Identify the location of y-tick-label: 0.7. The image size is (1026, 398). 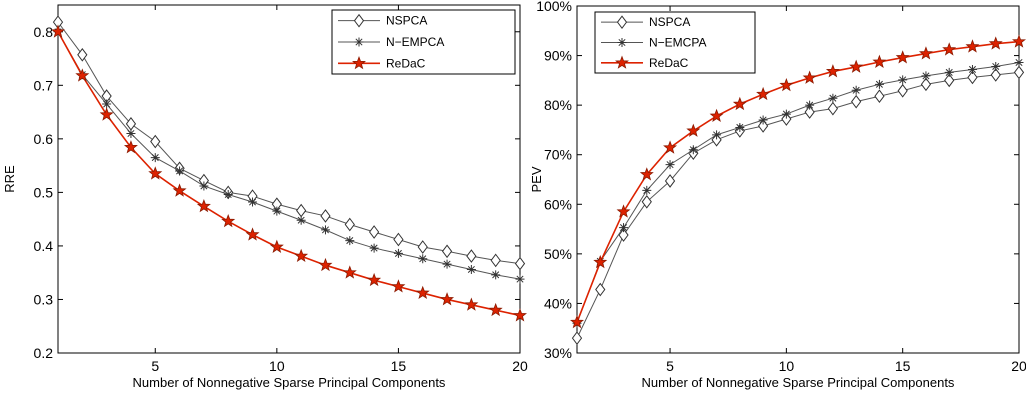
(44, 85).